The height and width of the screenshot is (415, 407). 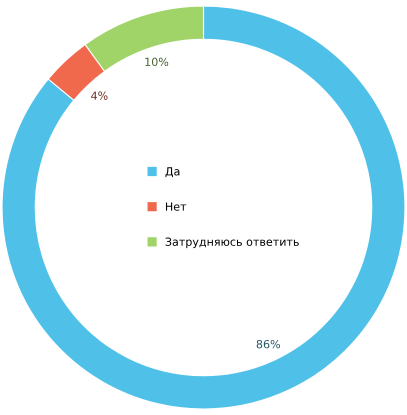 I want to click on legend-label: Нет, so click(x=176, y=206).